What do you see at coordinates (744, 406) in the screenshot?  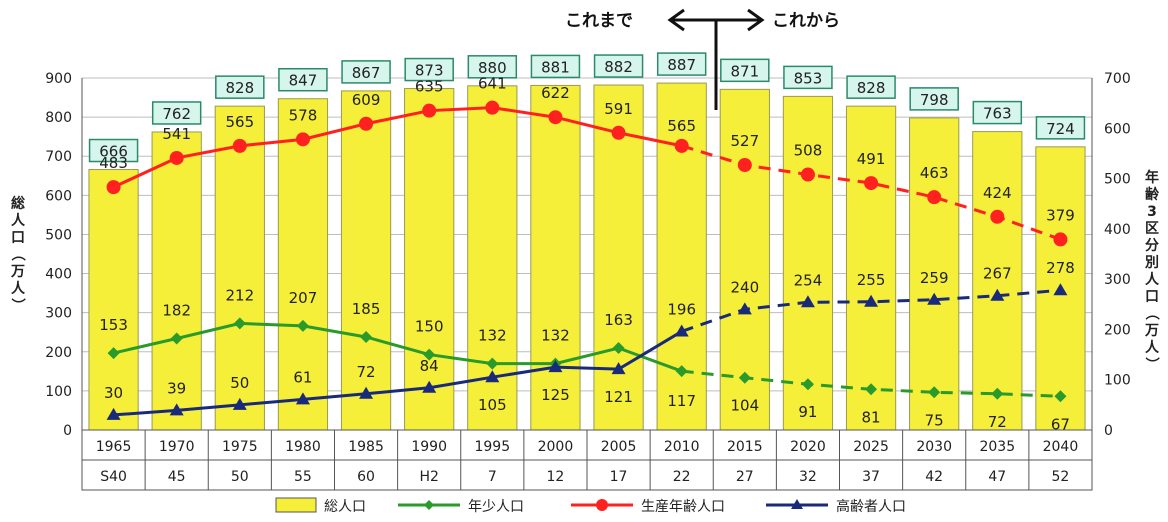 I see `series-data-label: 104` at bounding box center [744, 406].